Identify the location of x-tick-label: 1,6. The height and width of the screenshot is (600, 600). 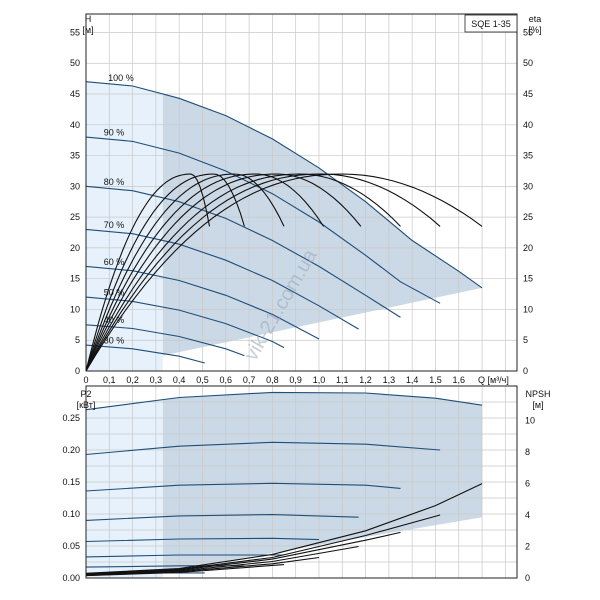
(458, 380).